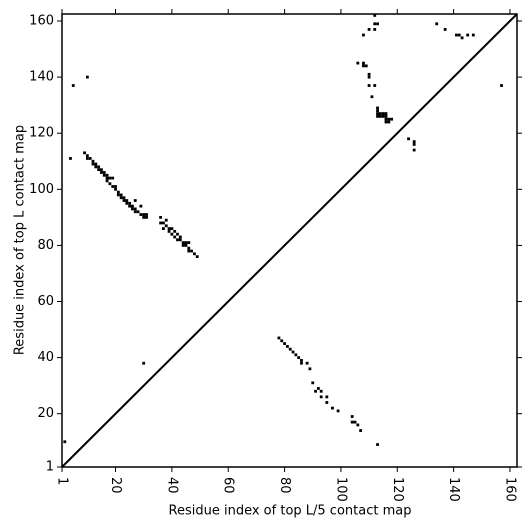 The image size is (531, 531). What do you see at coordinates (50, 467) in the screenshot?
I see `y-tick-label: 1` at bounding box center [50, 467].